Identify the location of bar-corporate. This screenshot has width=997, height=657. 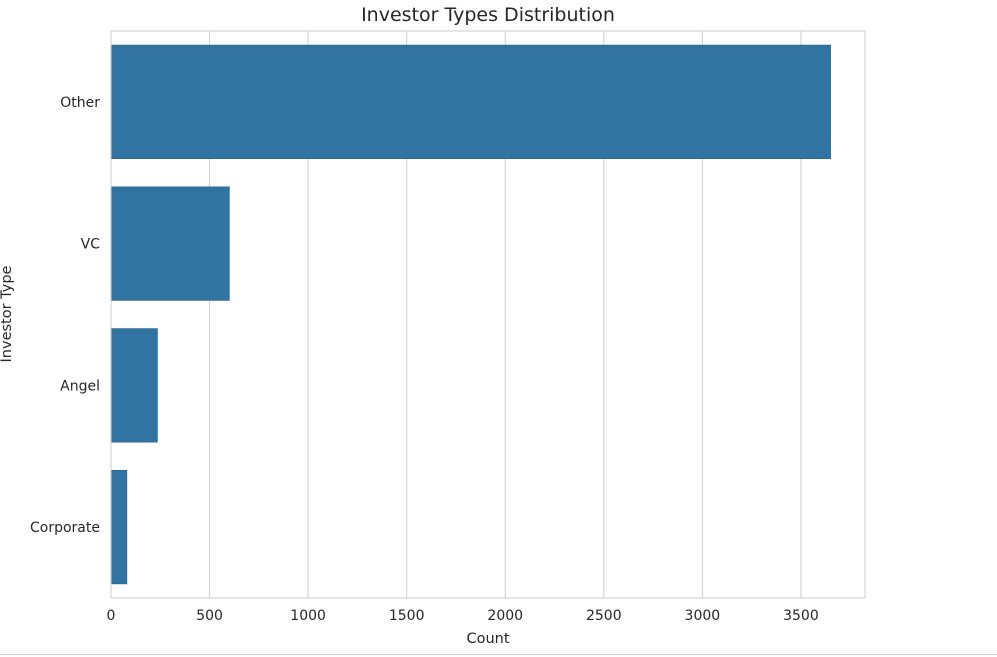
(119, 527).